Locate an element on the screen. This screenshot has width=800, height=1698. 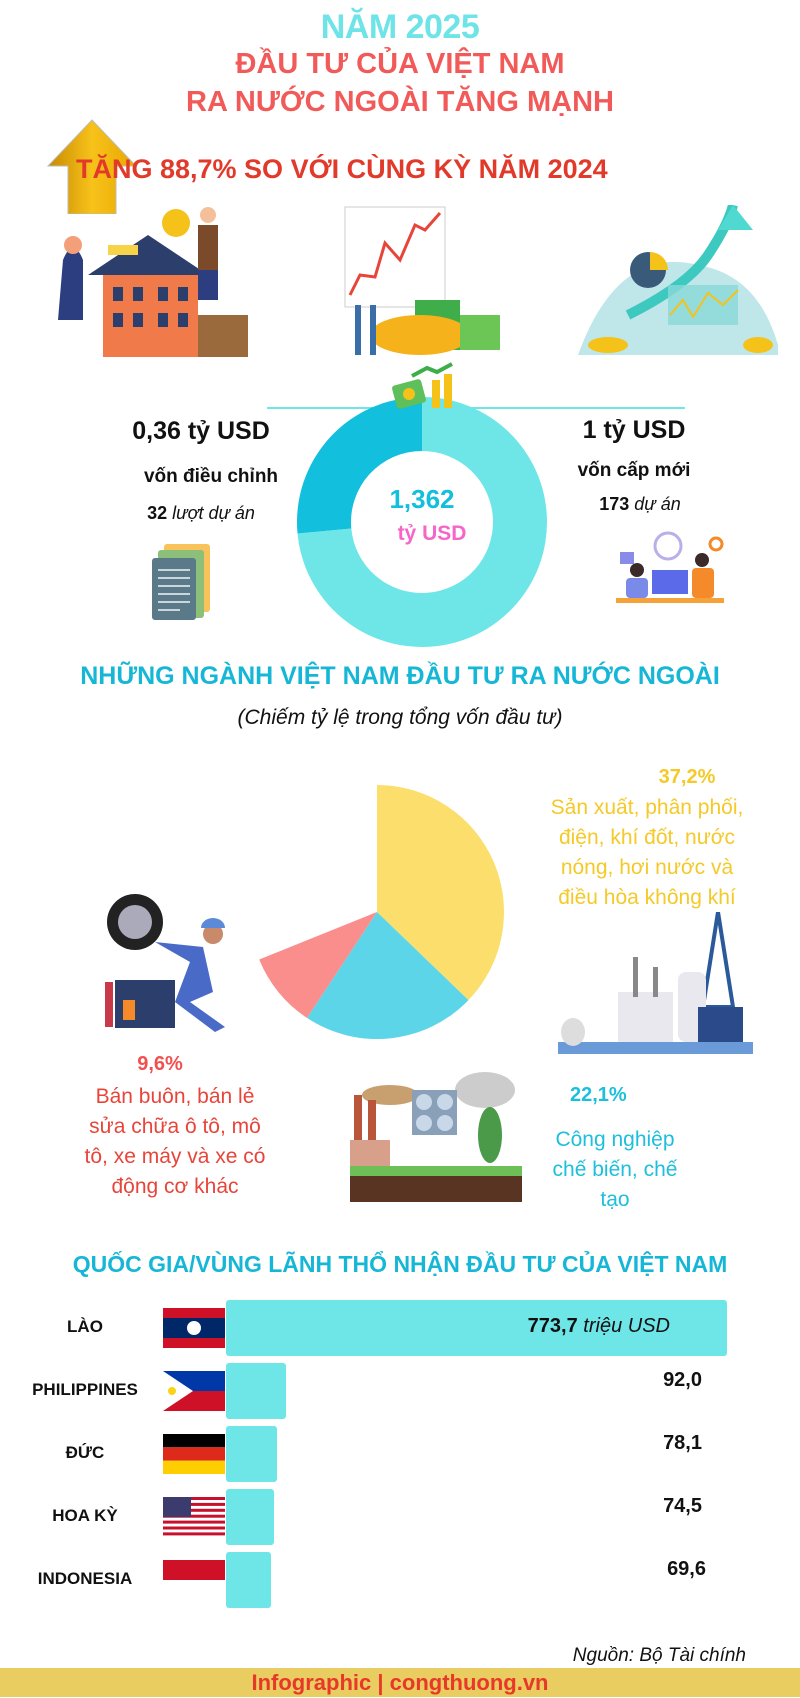
up-arrow-icon is located at coordinates (92, 166).